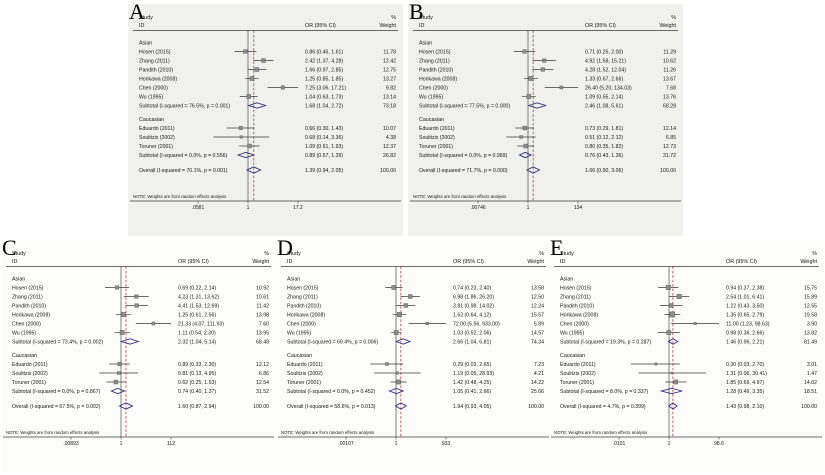  I want to click on weight-value: 15.89, so click(810, 297).